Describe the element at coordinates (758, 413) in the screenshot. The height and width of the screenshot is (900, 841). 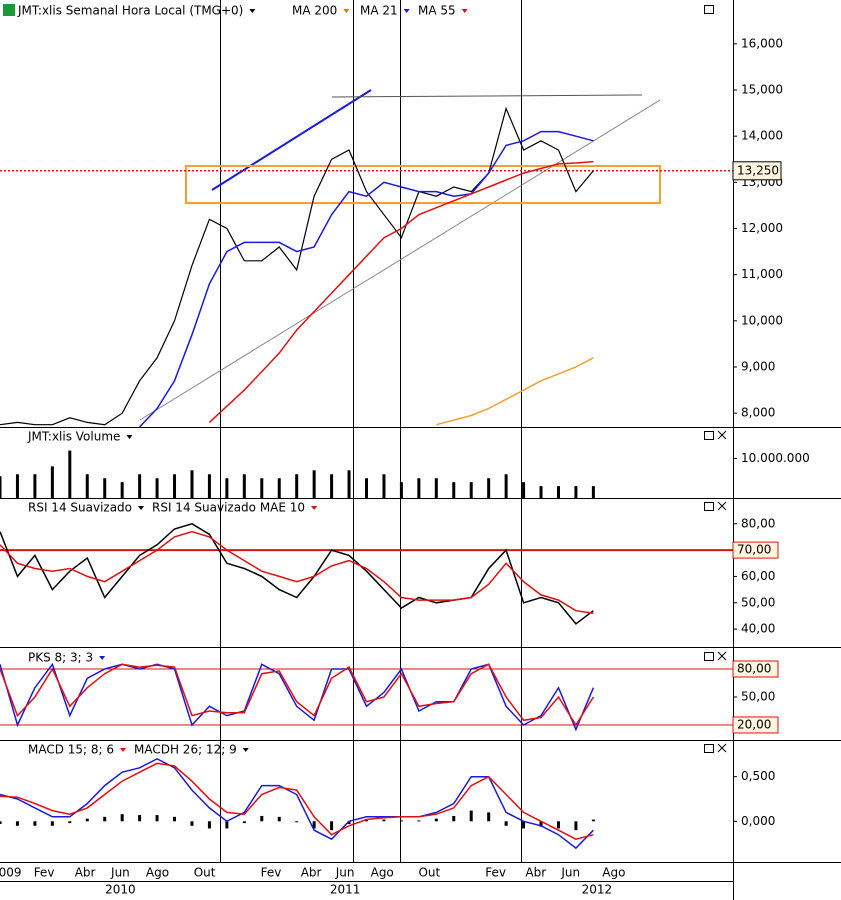
I see `y-tick-label: 8,000` at that location.